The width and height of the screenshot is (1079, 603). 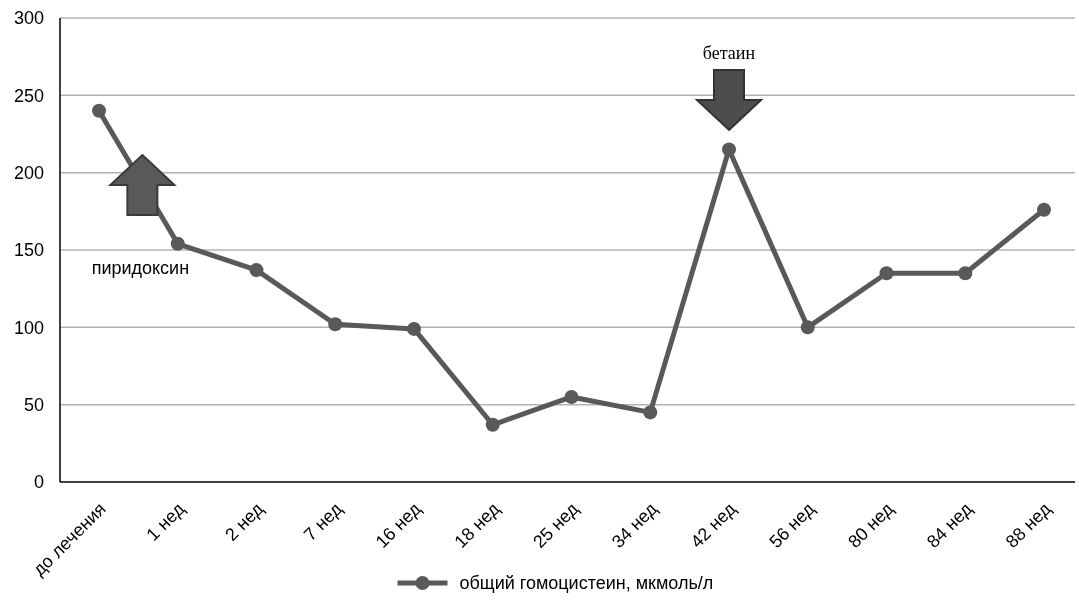 What do you see at coordinates (38, 482) in the screenshot?
I see `y-tick-label: 0` at bounding box center [38, 482].